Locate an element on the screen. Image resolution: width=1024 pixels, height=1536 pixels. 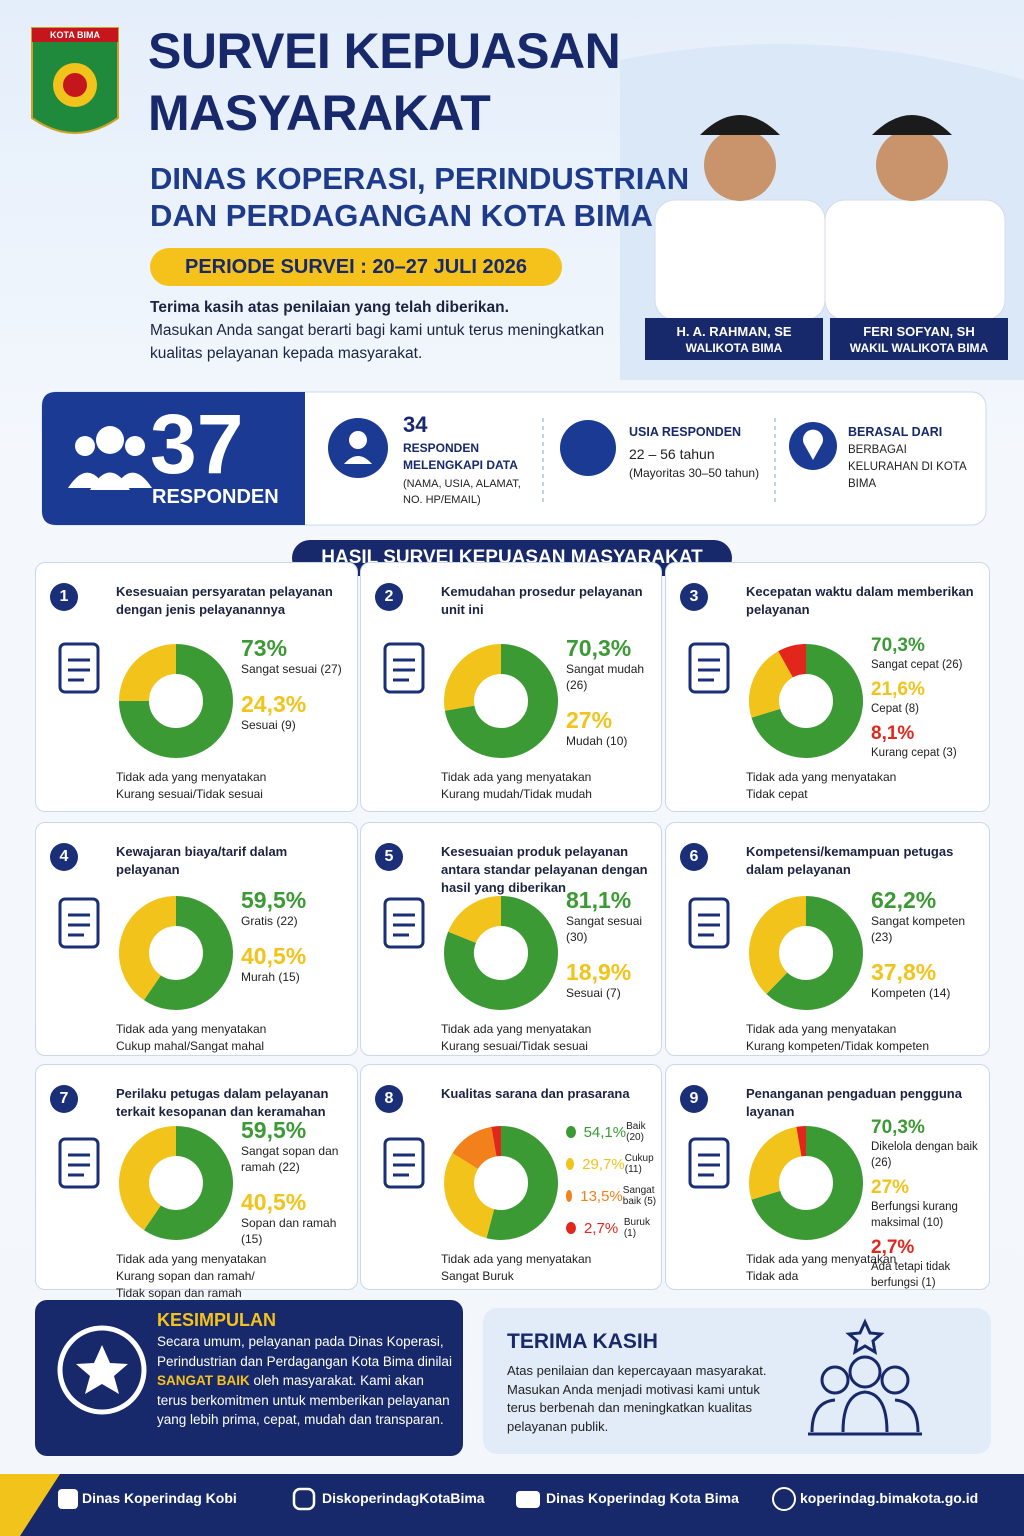
period-pill: PERIODE SURVEI : 20–27 JULI 2026 is located at coordinates (356, 267).